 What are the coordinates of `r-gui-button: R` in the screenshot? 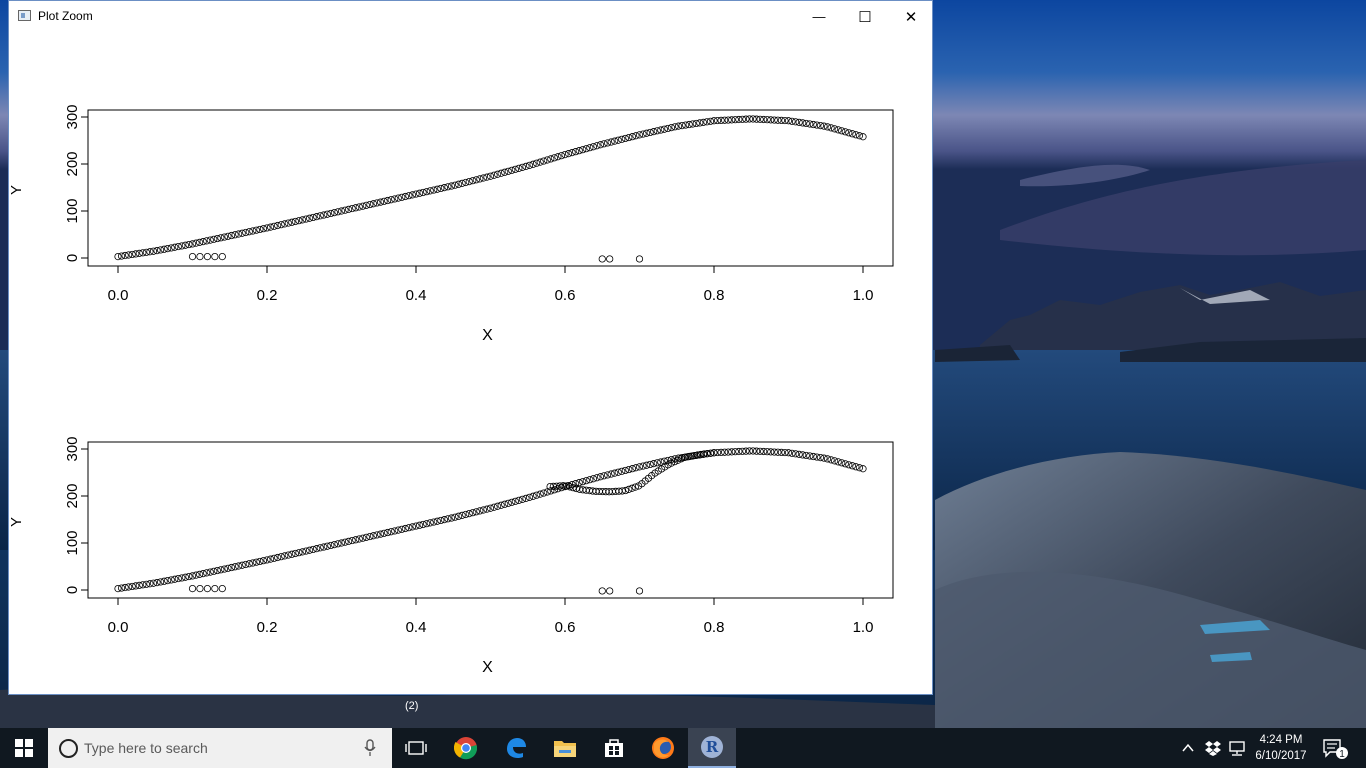 It's located at (712, 748).